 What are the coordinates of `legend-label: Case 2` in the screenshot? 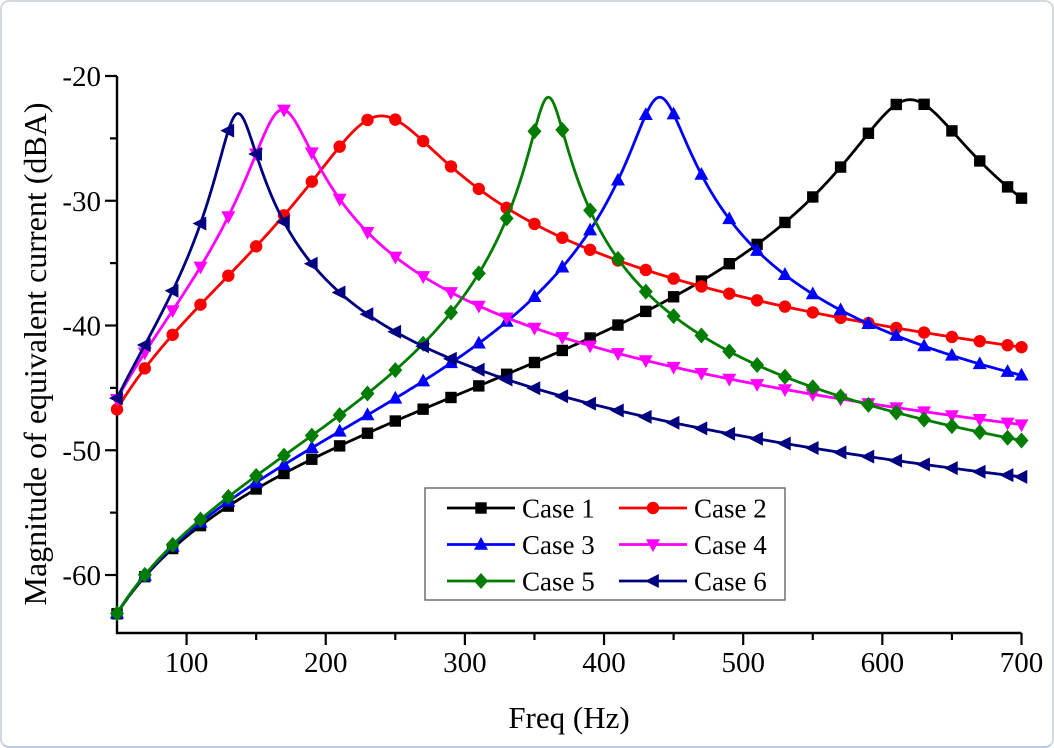 It's located at (730, 509).